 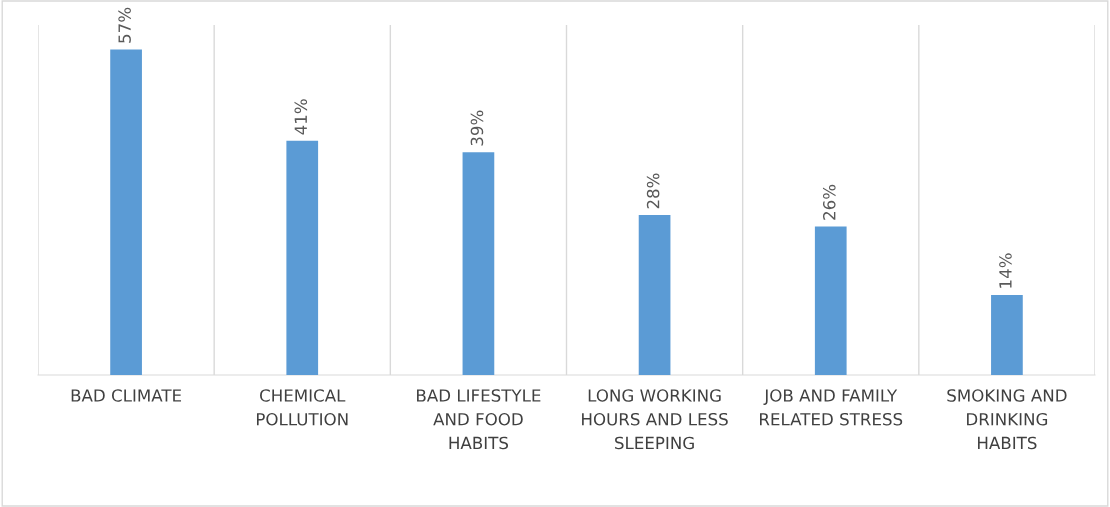 I want to click on x-tick-label: JOB AND FAMILY RELATED STRESS, so click(x=831, y=407).